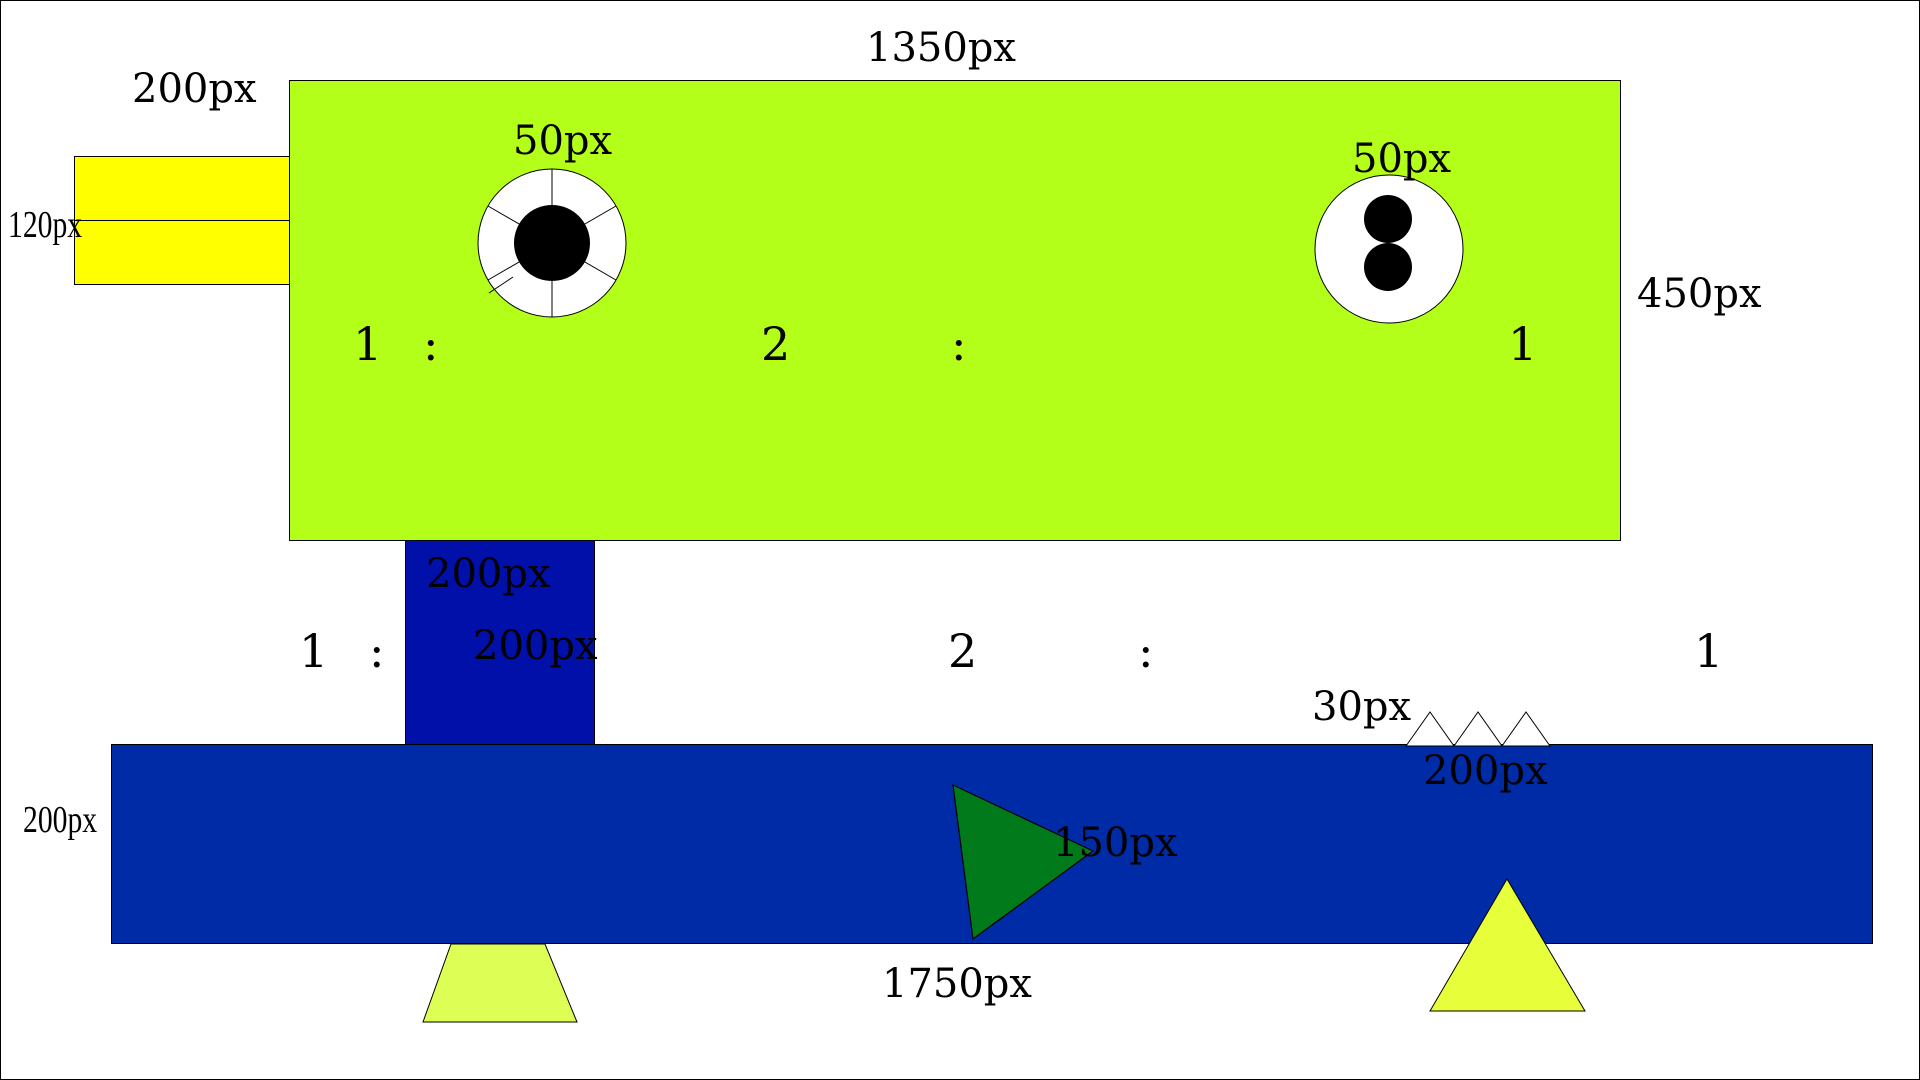 The width and height of the screenshot is (1920, 1080). Describe the element at coordinates (957, 984) in the screenshot. I see `bottom-width-label: 1750px` at that location.